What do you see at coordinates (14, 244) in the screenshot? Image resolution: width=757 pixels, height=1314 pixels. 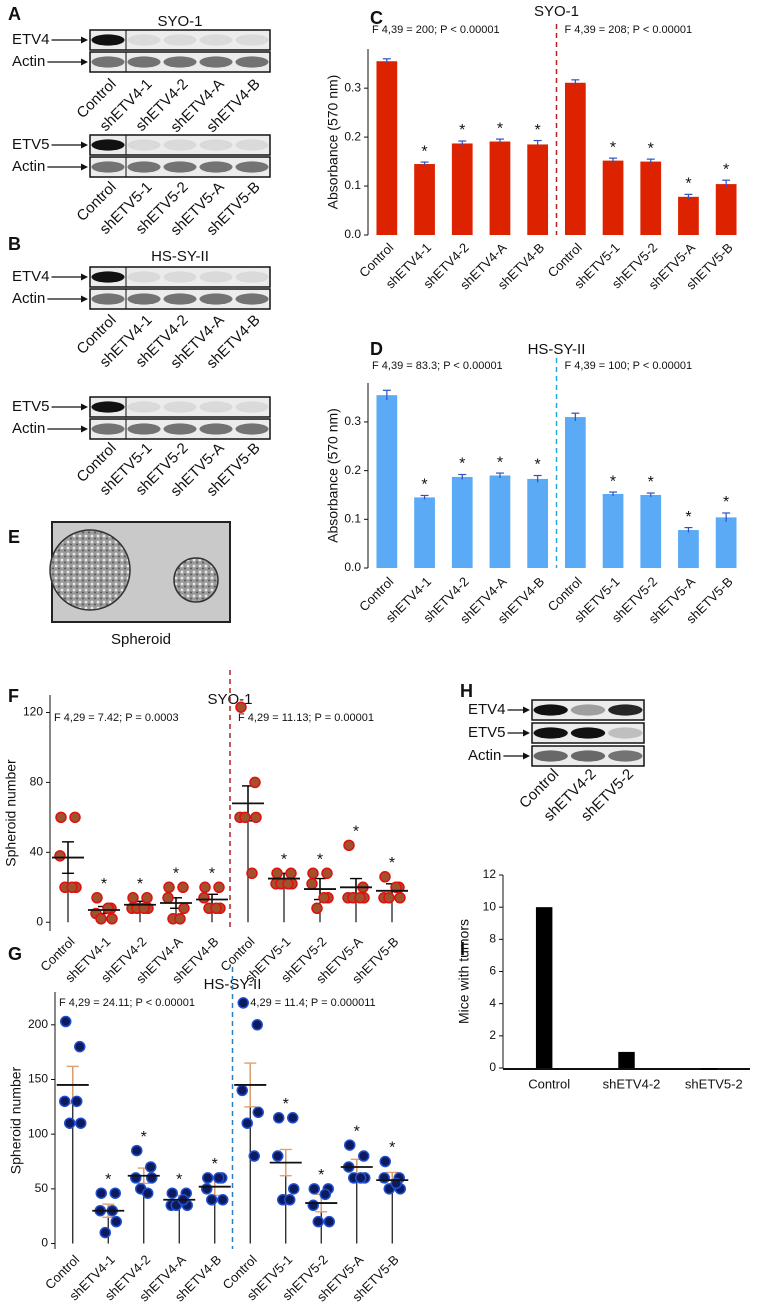 I see `panel-label: B` at bounding box center [14, 244].